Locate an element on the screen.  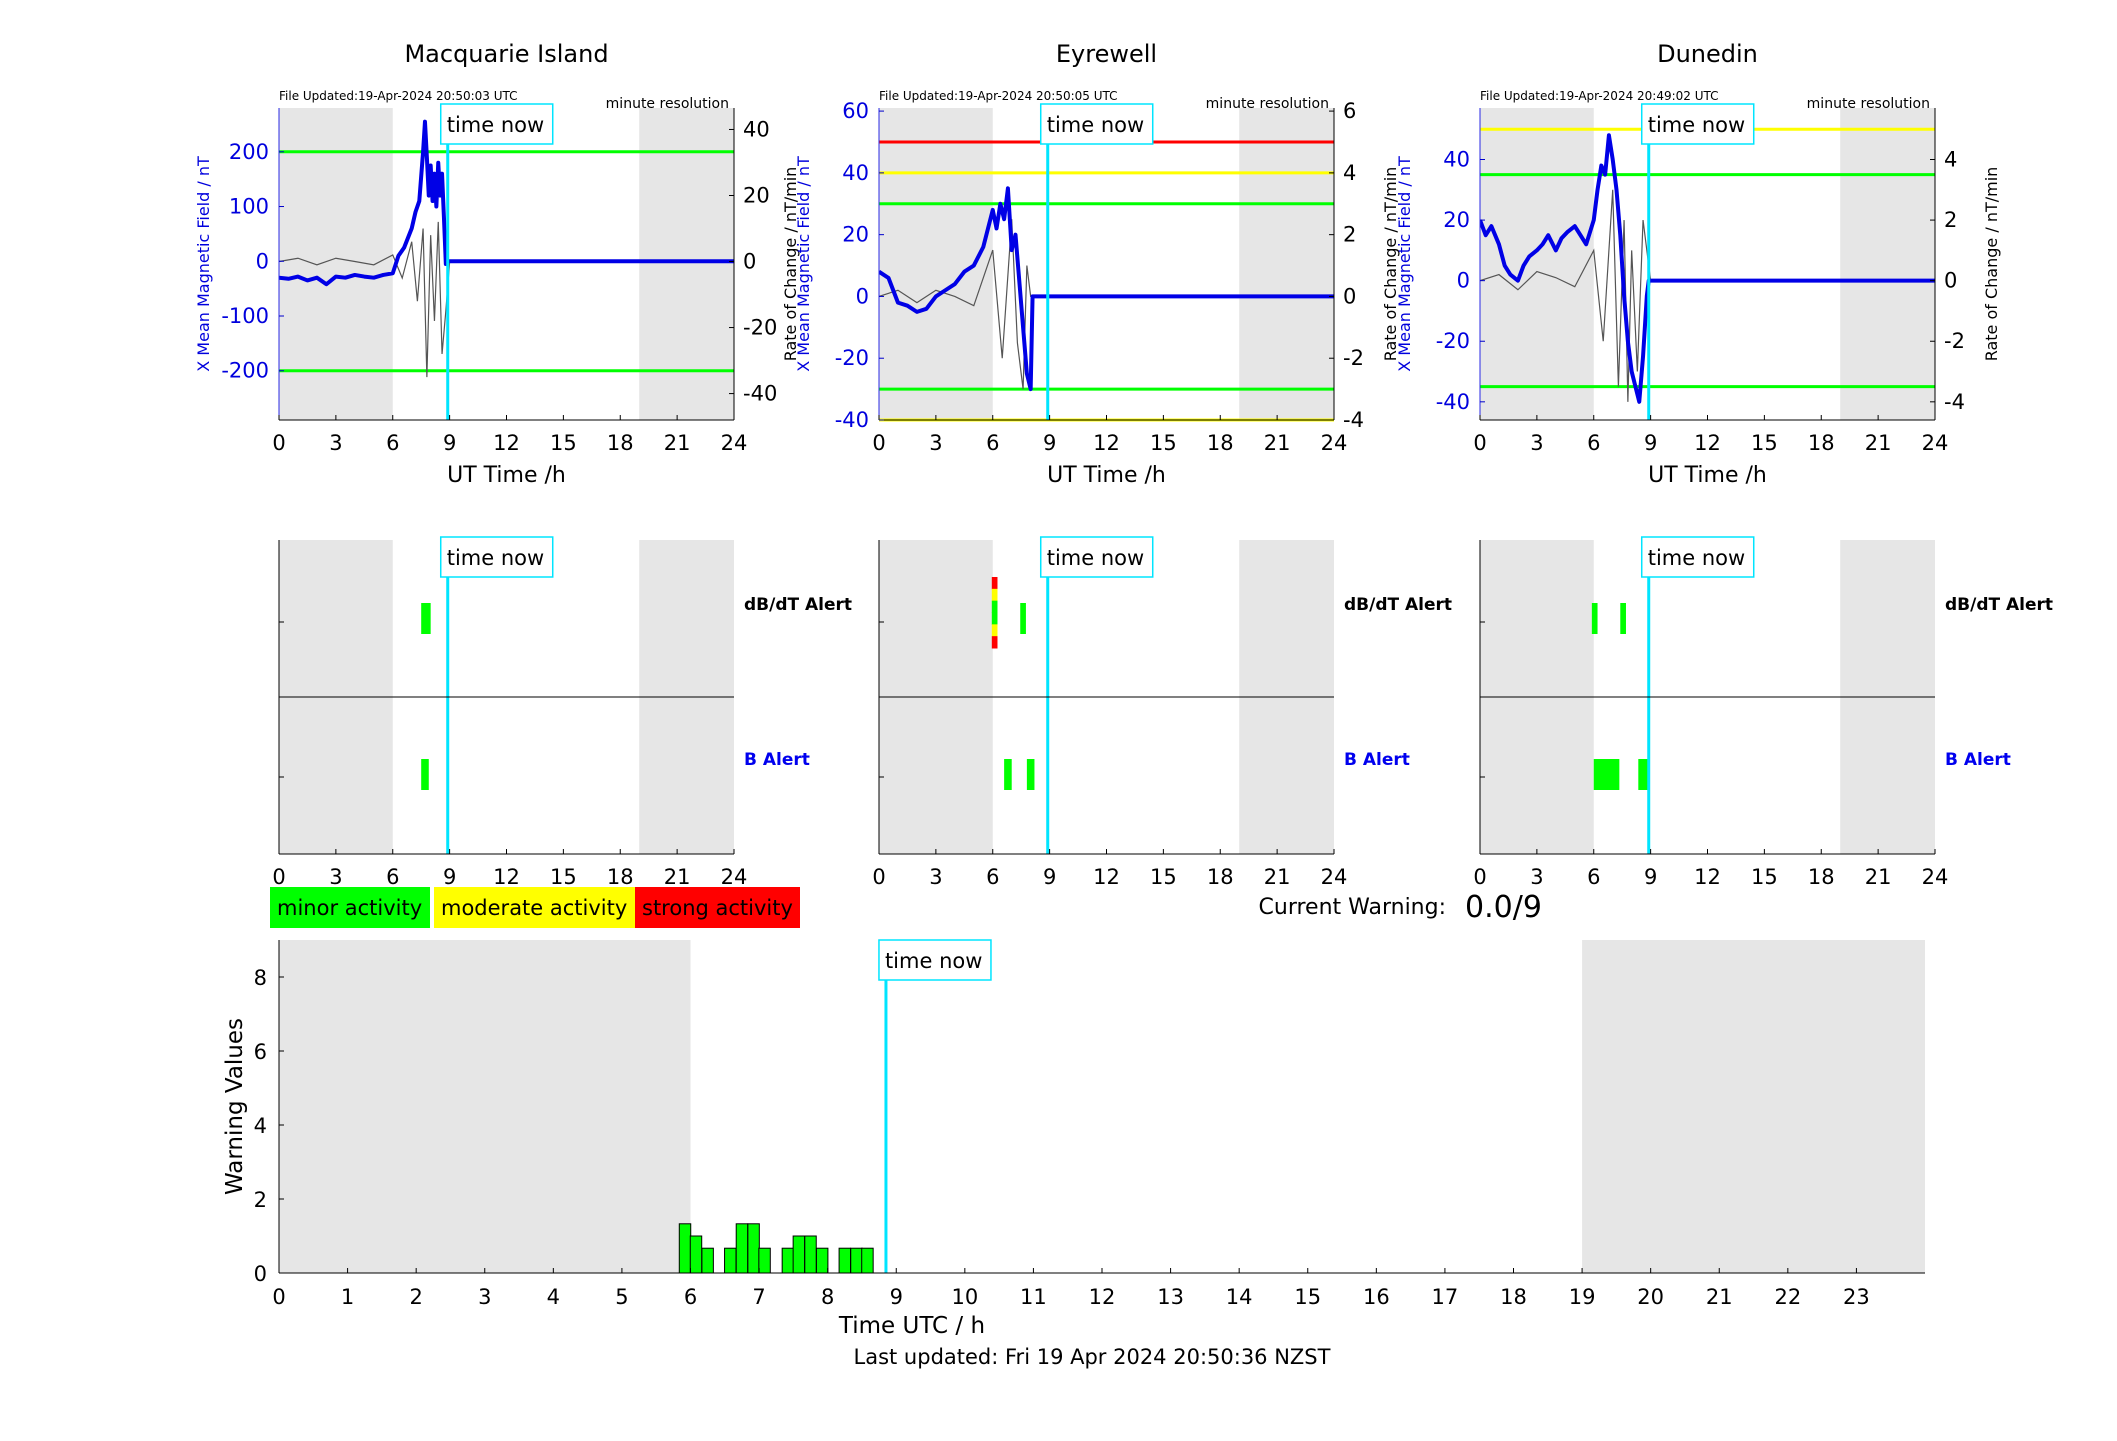
warning-chart-xtick-3: 2 is located at coordinates (415, 1297).